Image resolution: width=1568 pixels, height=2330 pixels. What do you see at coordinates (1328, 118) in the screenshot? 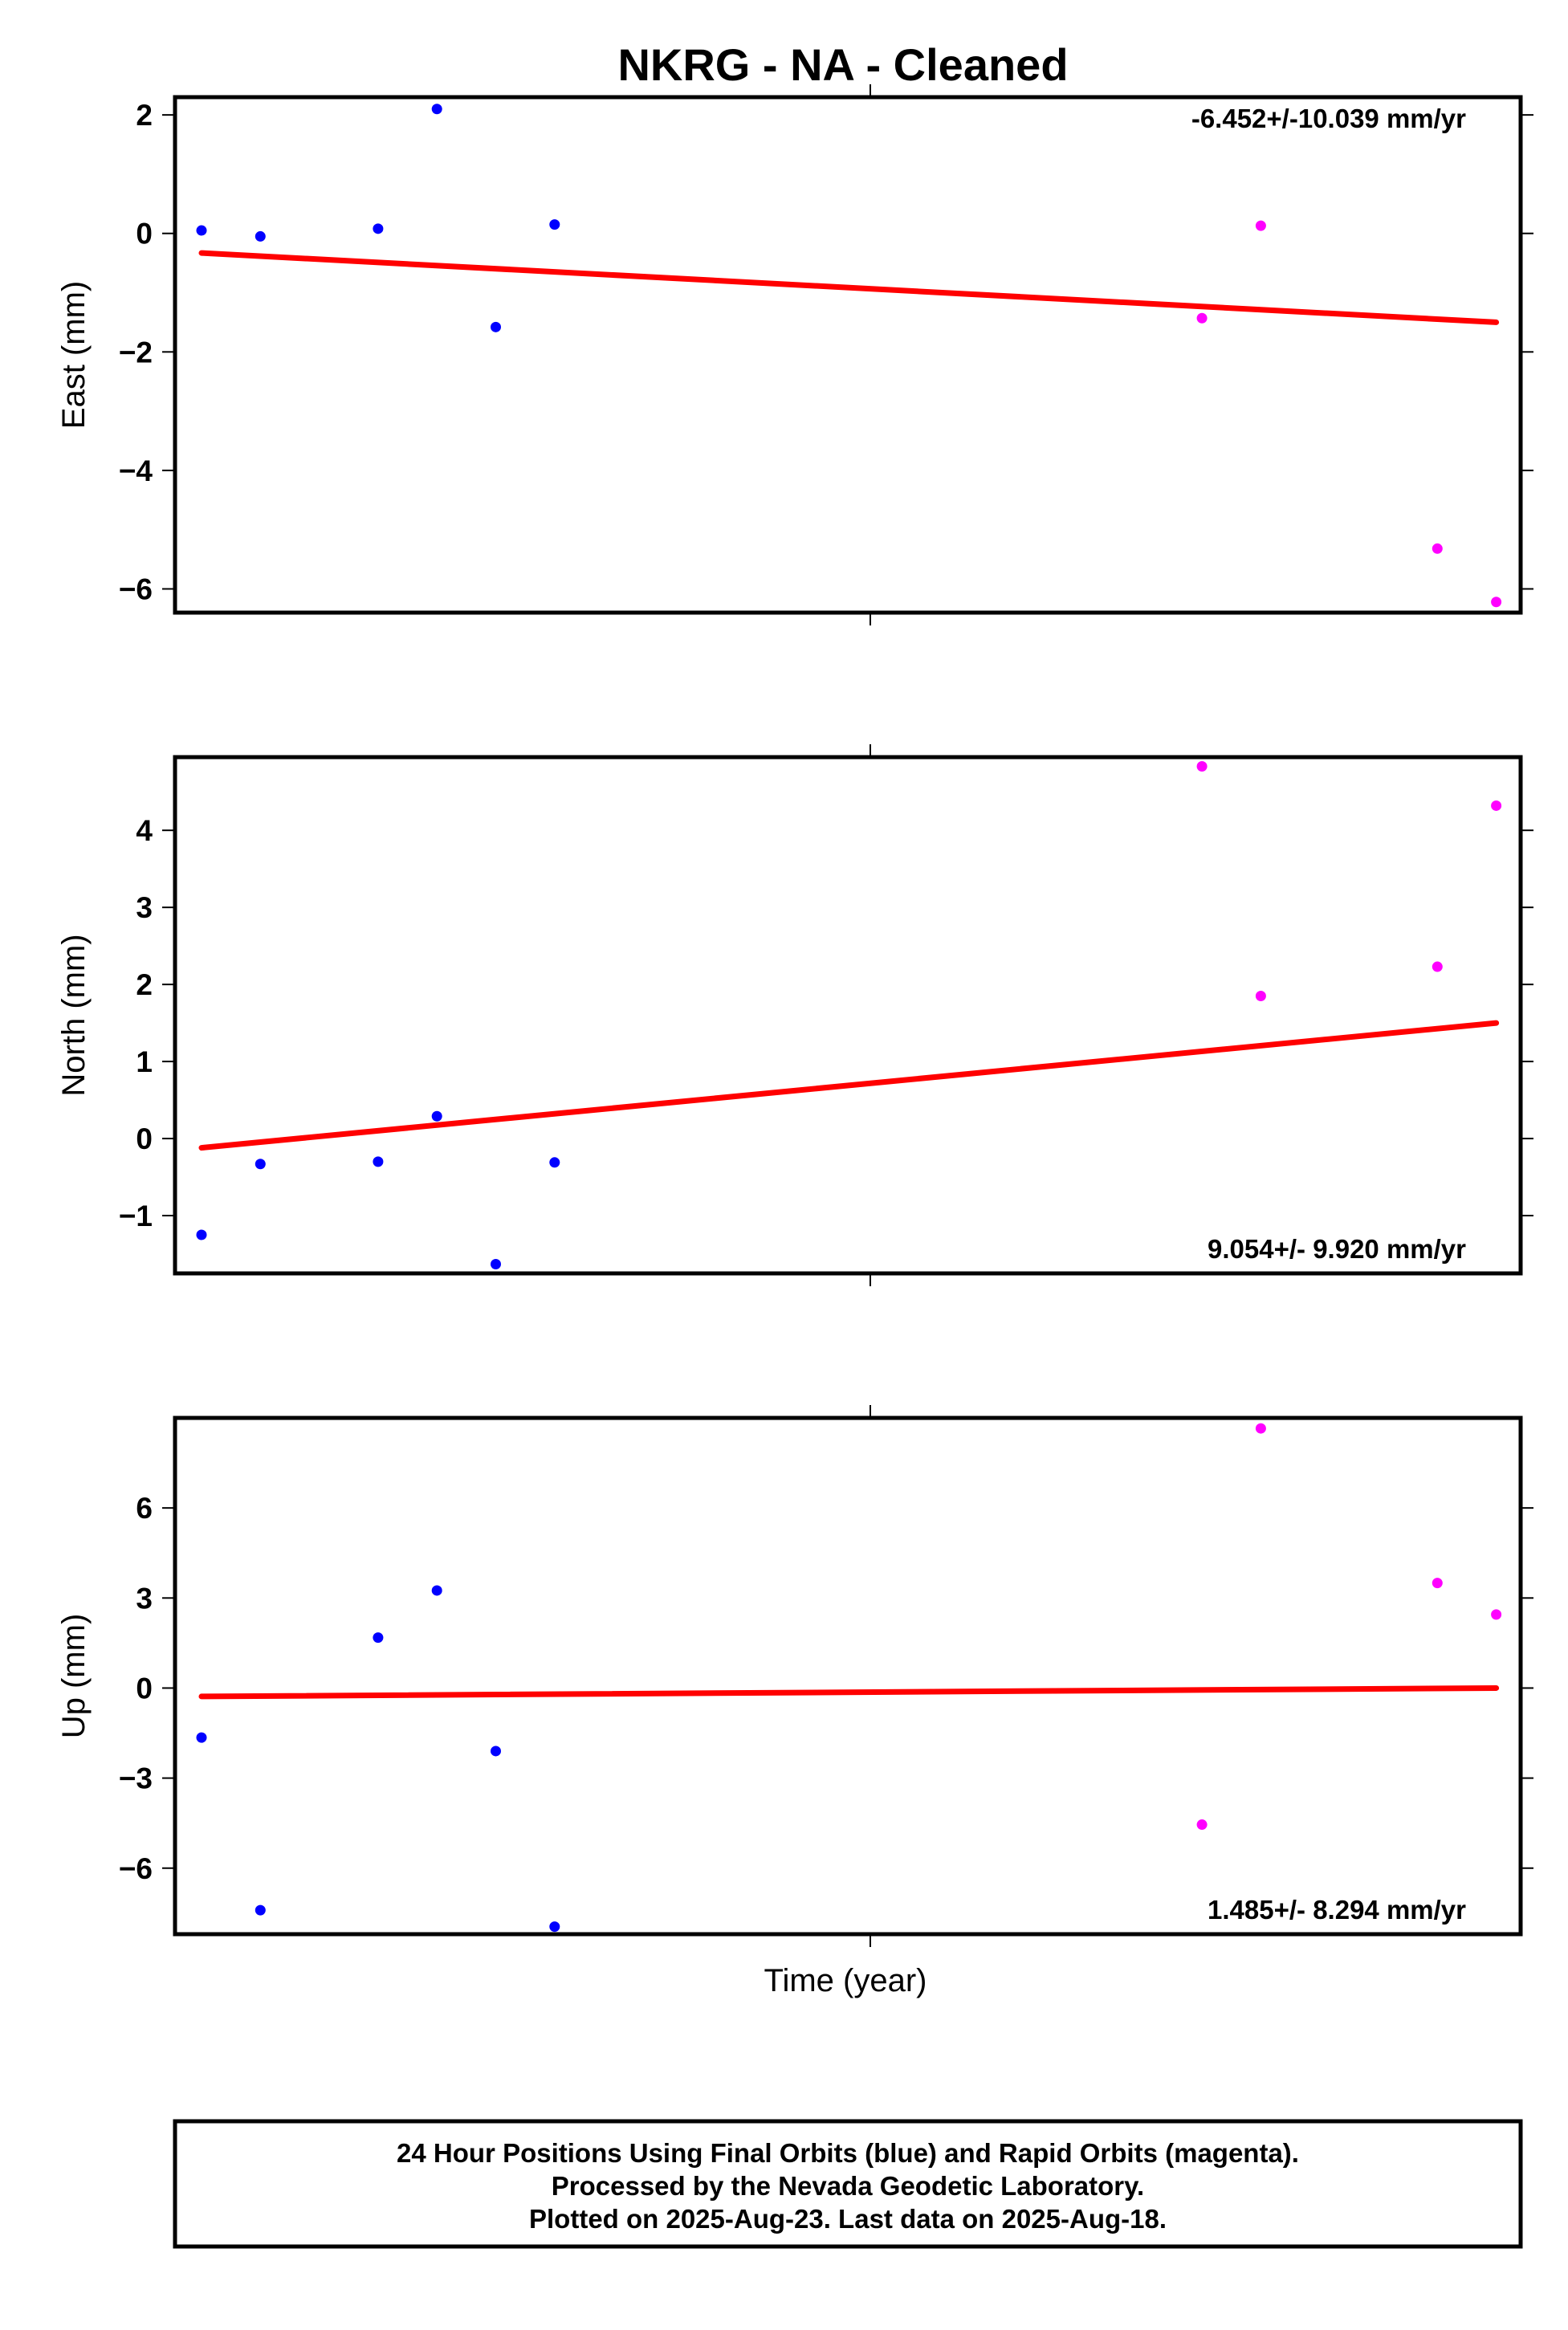
I see `east-rate-label: -6.452+/-10.039 mm/yr` at bounding box center [1328, 118].